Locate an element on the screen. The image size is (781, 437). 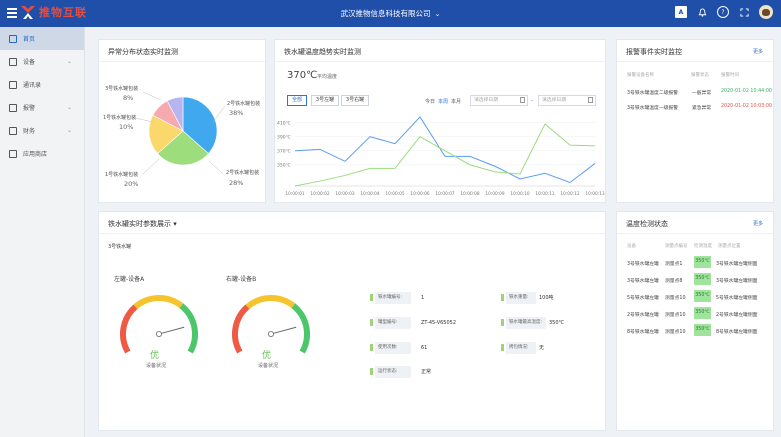
sidebar-item-finance: 财务 ⌄ is located at coordinates (42, 130).